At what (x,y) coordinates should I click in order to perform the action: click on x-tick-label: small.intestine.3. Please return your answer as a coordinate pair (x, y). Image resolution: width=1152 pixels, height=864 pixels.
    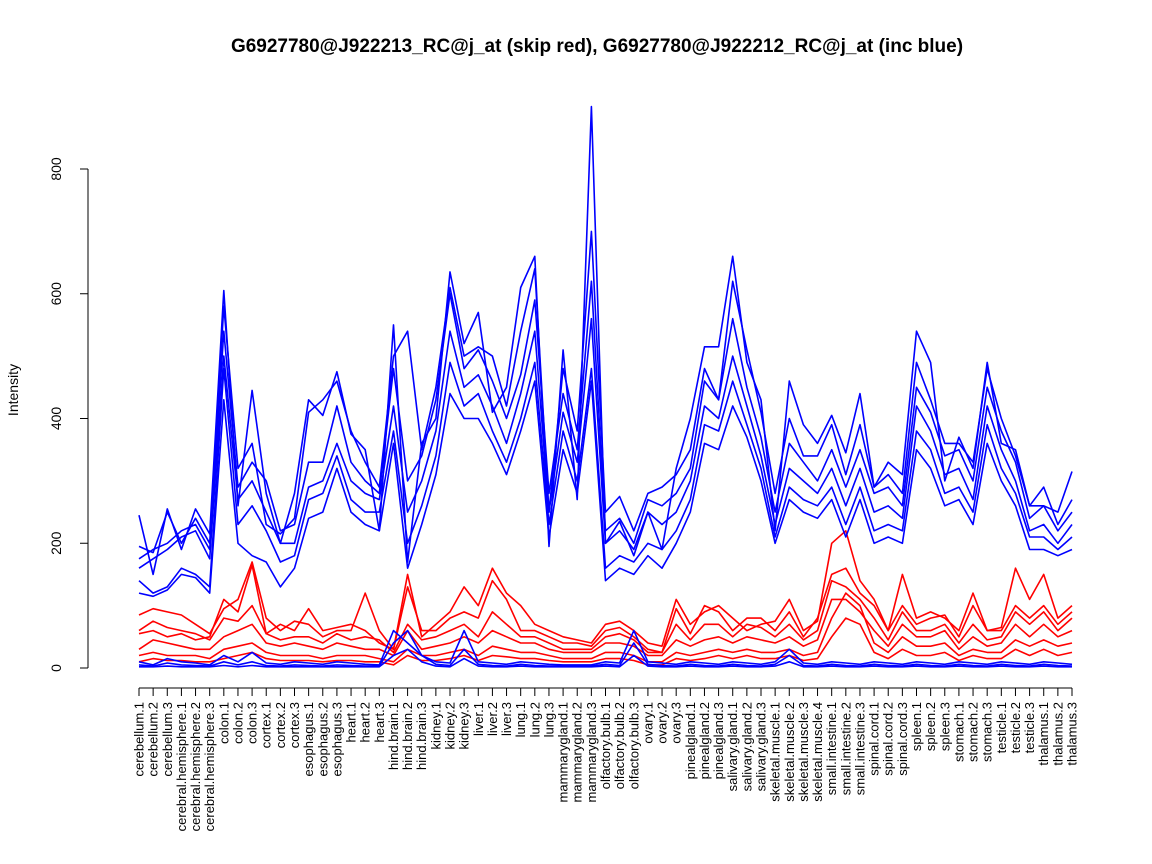
    Looking at the image, I should click on (859, 748).